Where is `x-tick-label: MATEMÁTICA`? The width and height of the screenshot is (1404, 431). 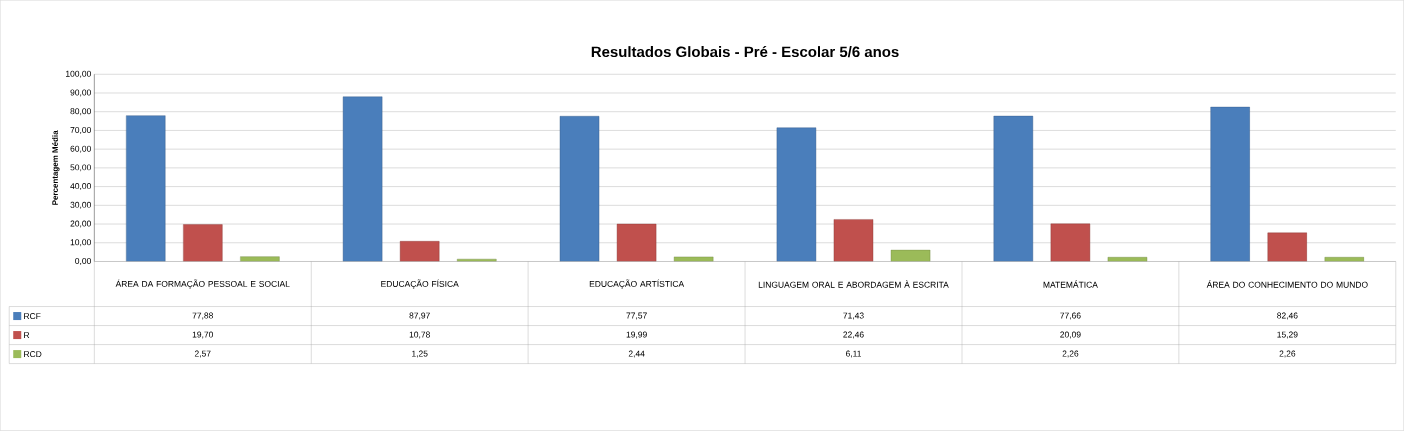
x-tick-label: MATEMÁTICA is located at coordinates (1070, 284).